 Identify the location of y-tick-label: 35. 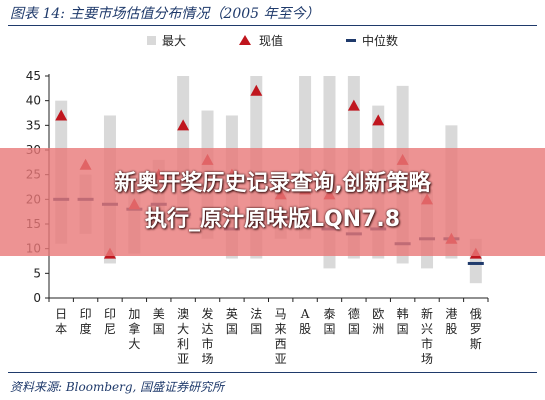
(33, 125).